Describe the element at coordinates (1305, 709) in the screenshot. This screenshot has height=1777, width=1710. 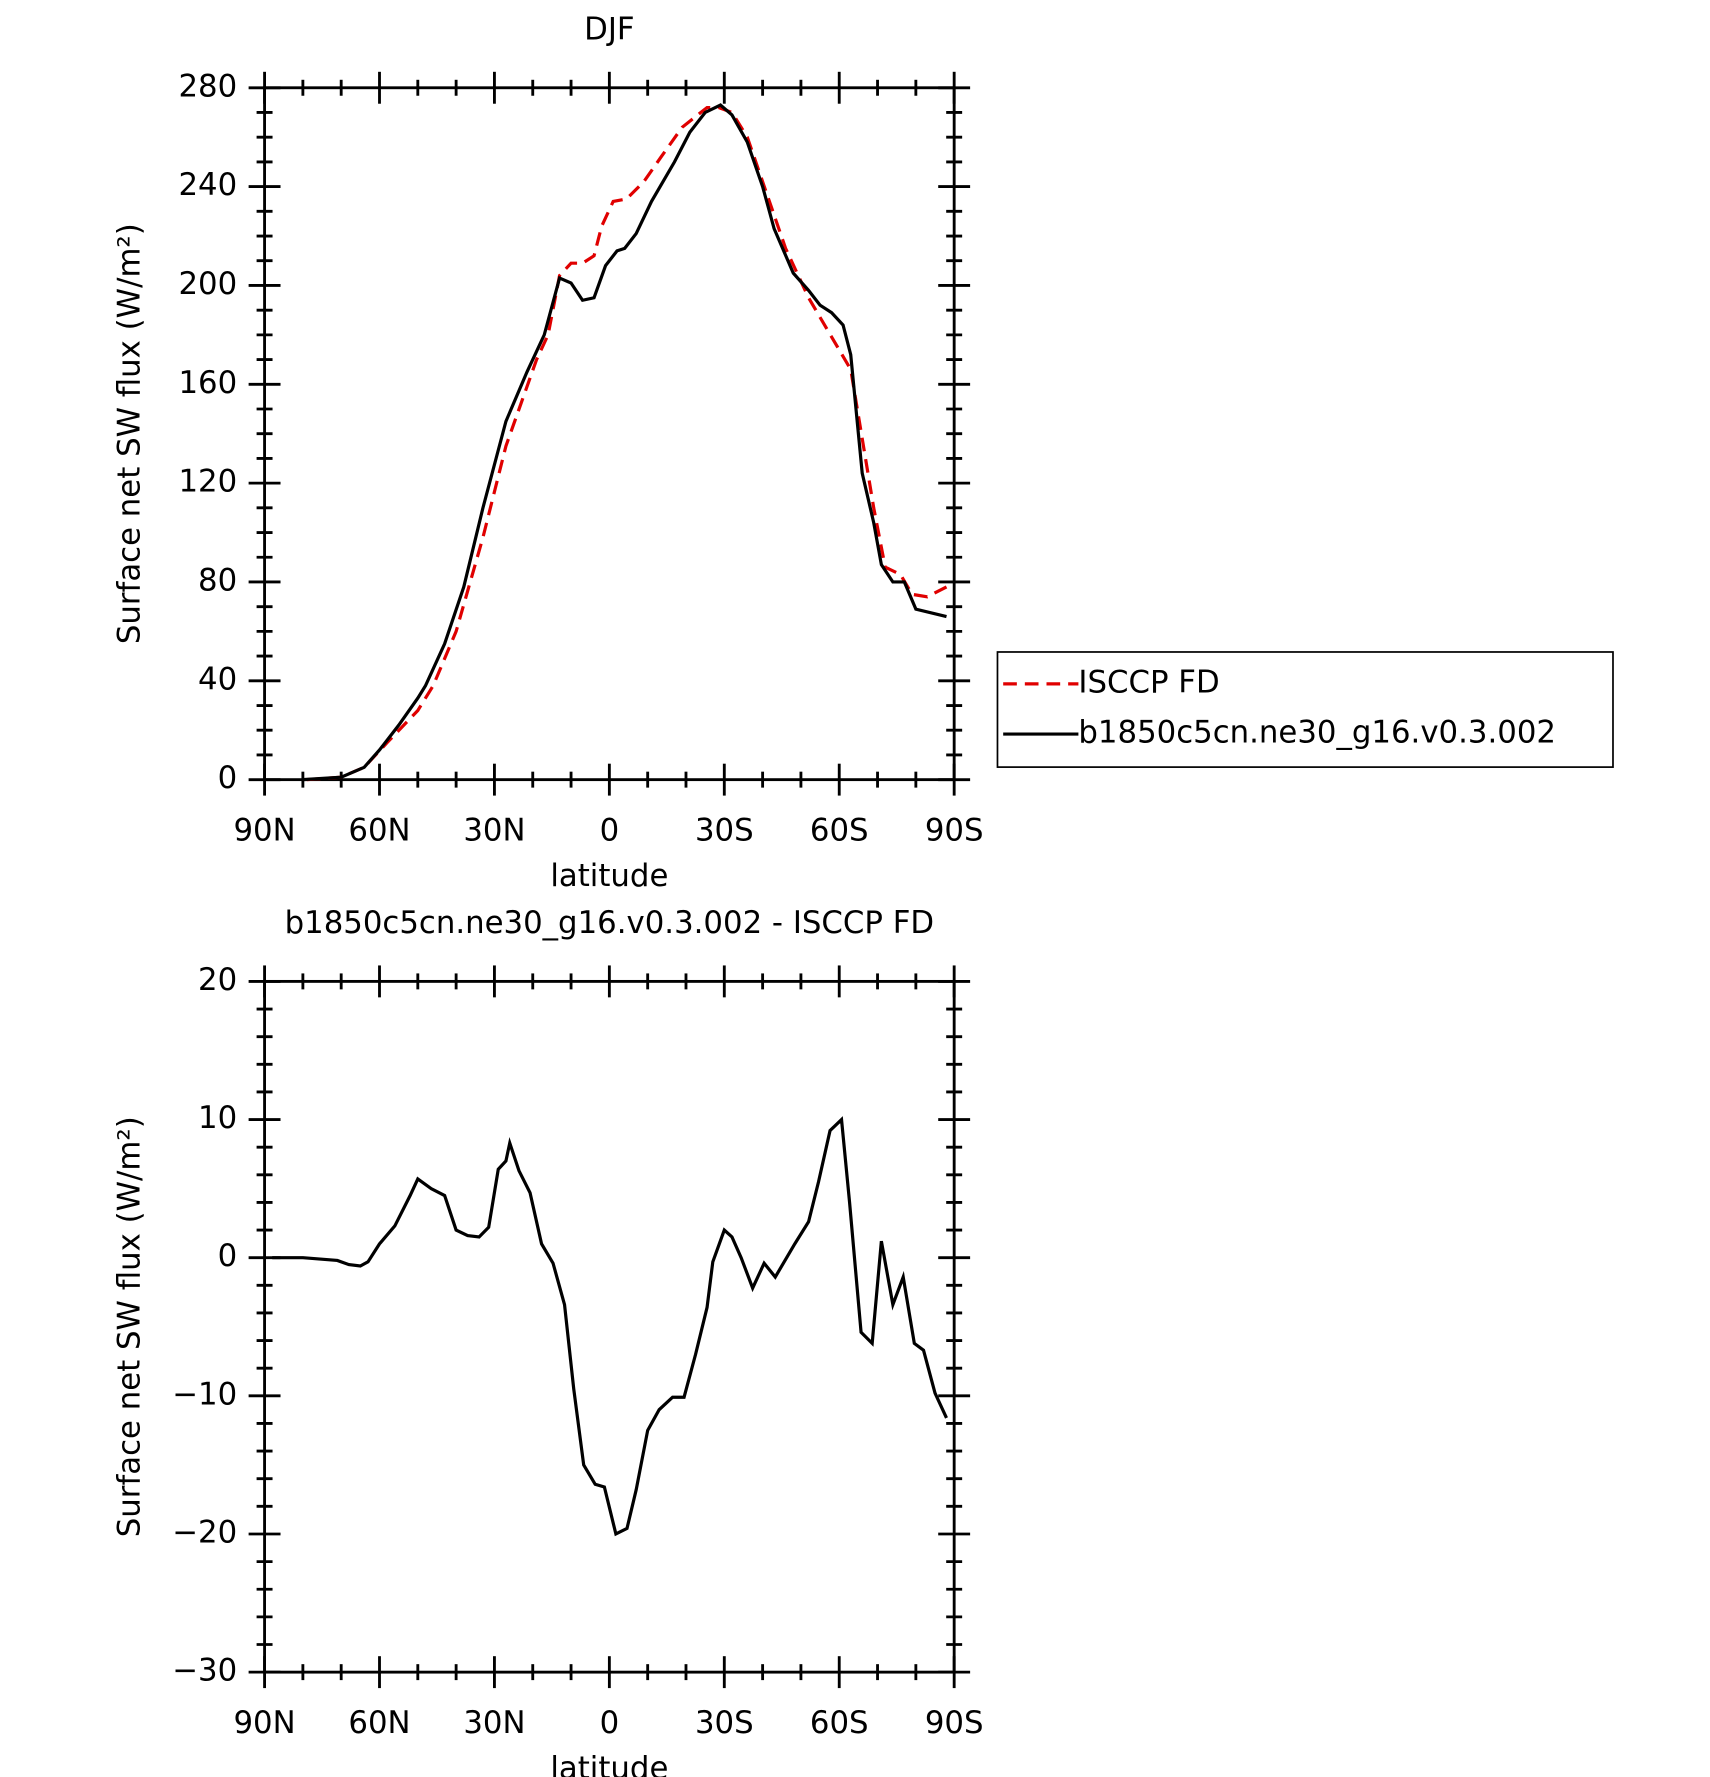
I see `legend-box` at that location.